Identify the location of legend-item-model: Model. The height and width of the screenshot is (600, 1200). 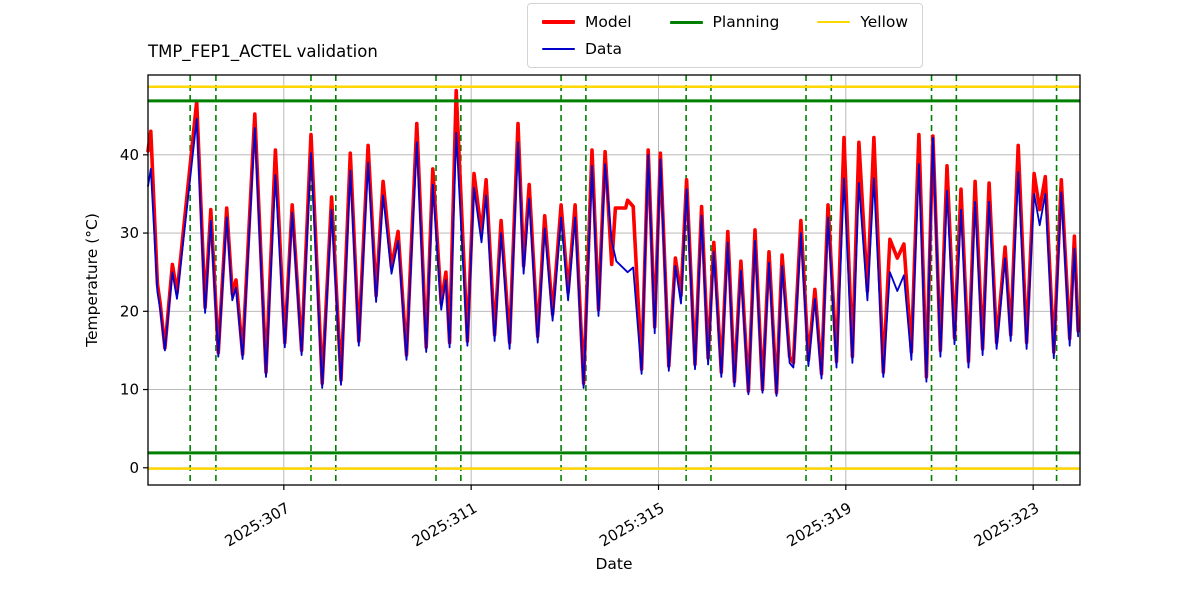
(587, 22).